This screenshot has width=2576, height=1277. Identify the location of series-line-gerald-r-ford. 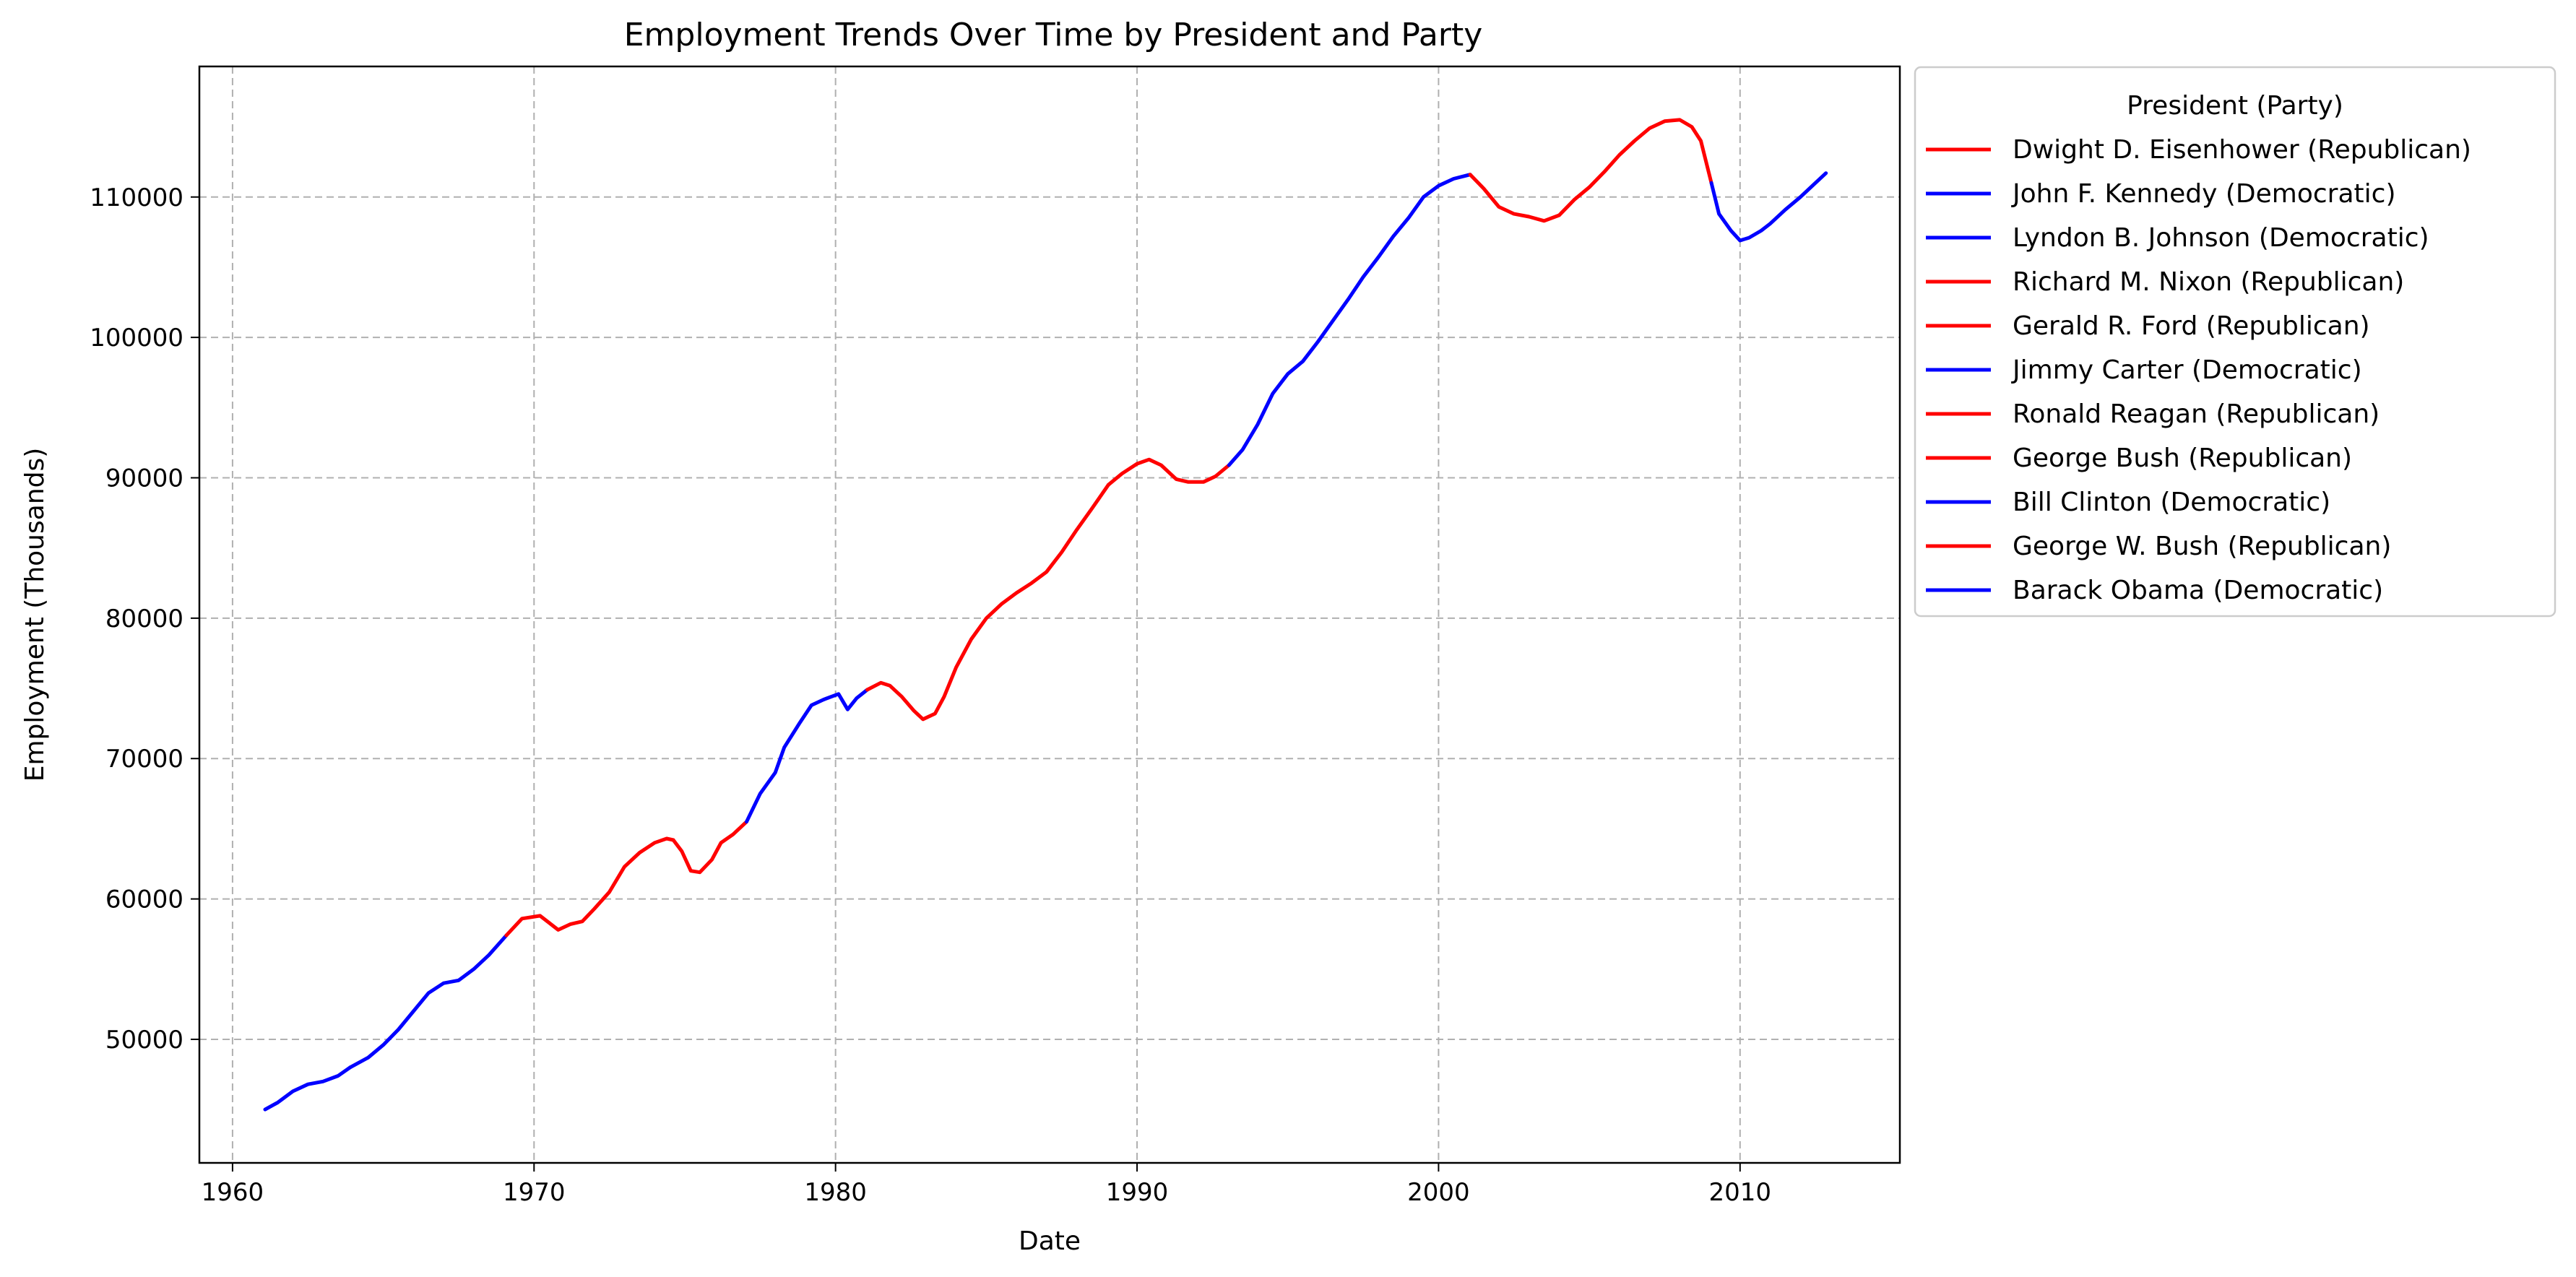
(709, 847).